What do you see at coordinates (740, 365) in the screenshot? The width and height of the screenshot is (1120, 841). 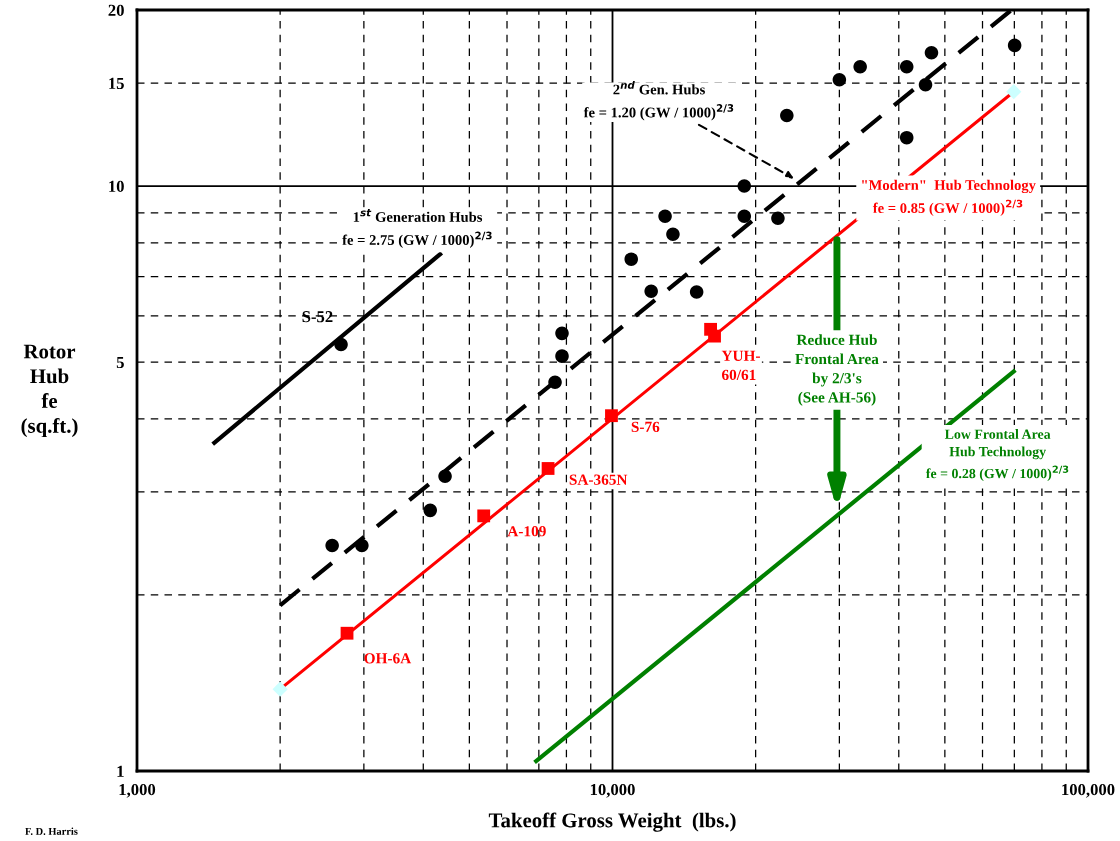 I see `annotation: YUH- 60/61` at bounding box center [740, 365].